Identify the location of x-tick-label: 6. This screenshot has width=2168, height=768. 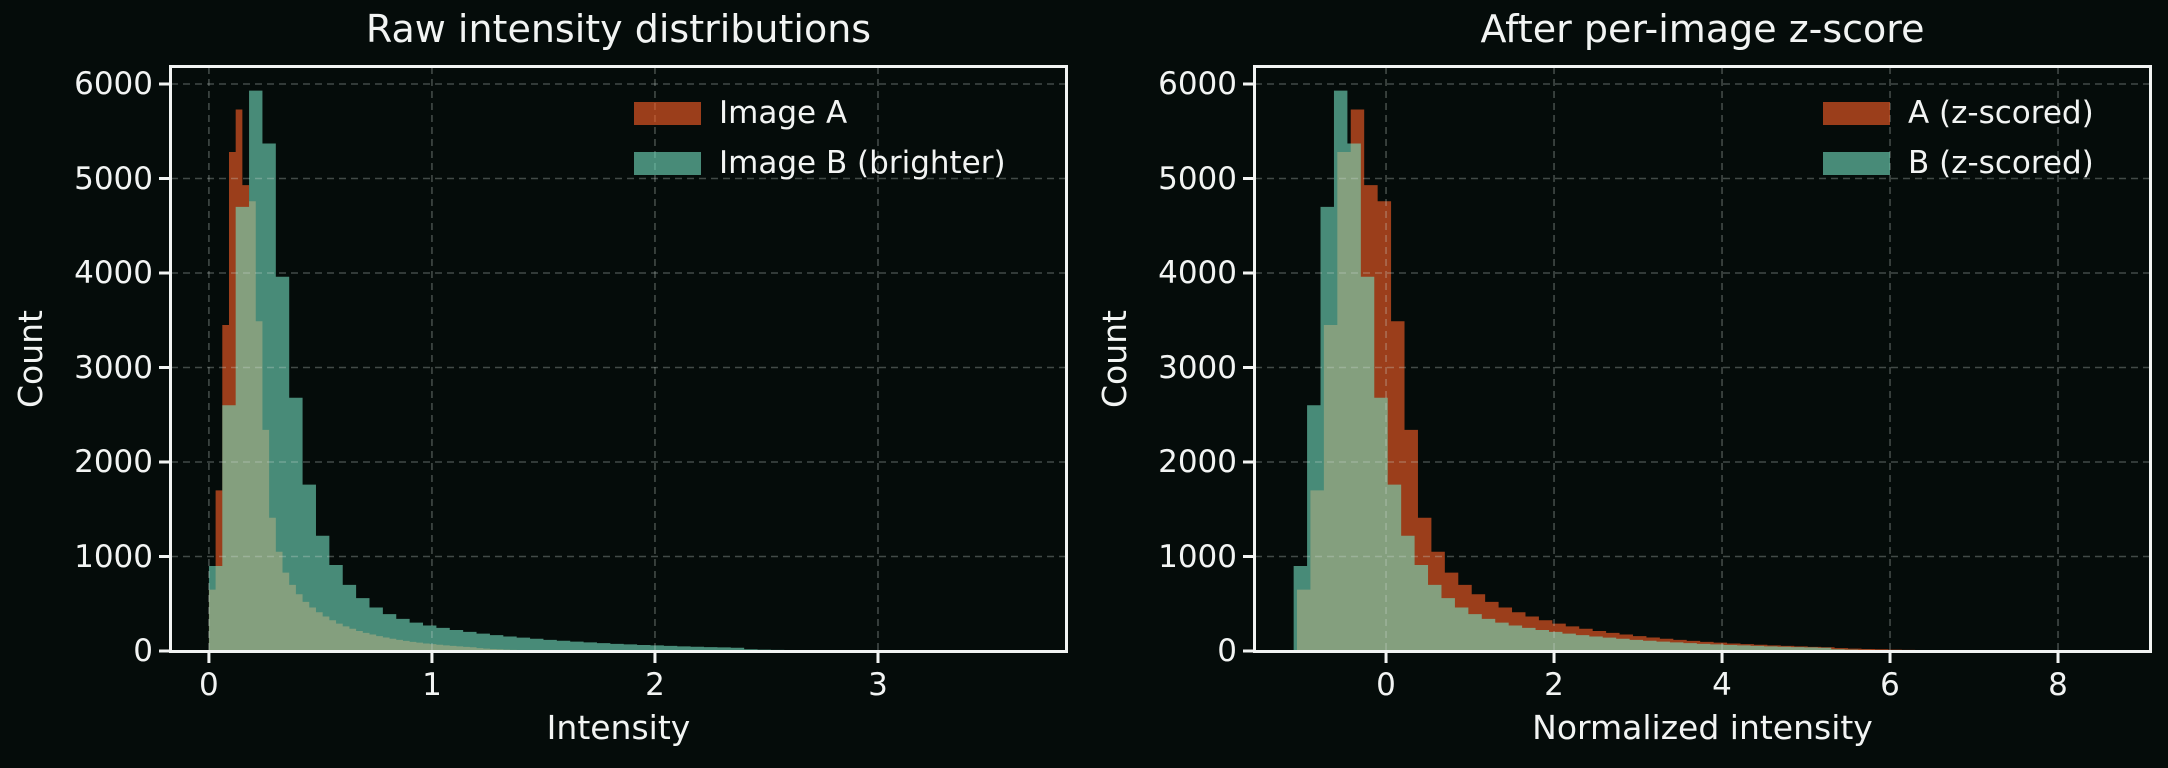
(1890, 685).